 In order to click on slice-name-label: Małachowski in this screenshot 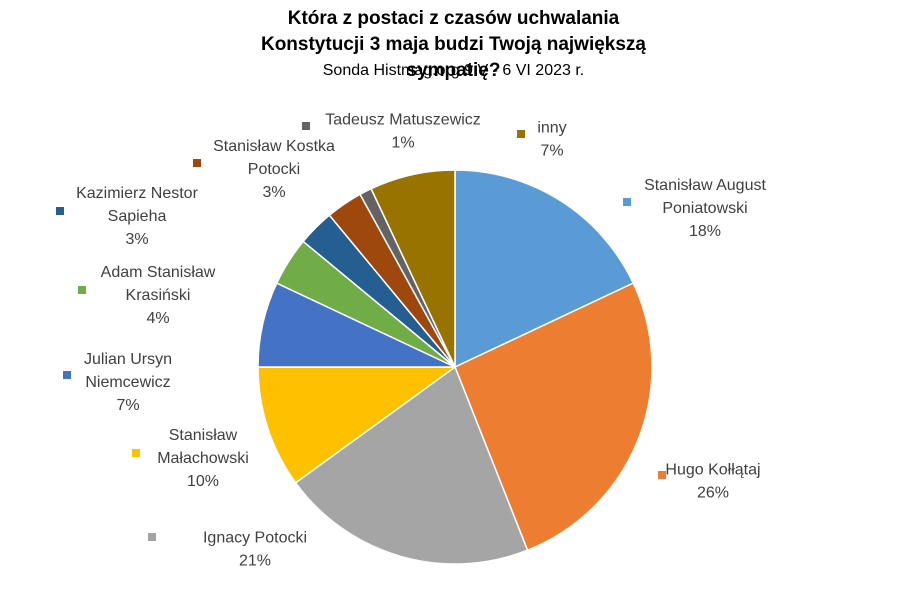, I will do `click(203, 458)`.